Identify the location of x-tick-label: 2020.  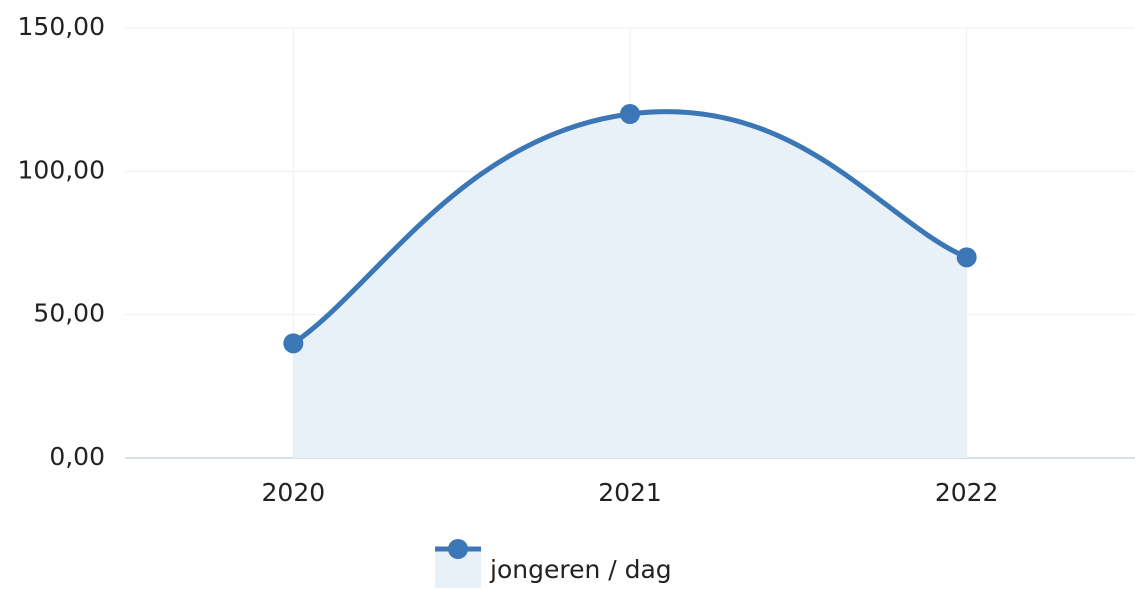
(294, 492).